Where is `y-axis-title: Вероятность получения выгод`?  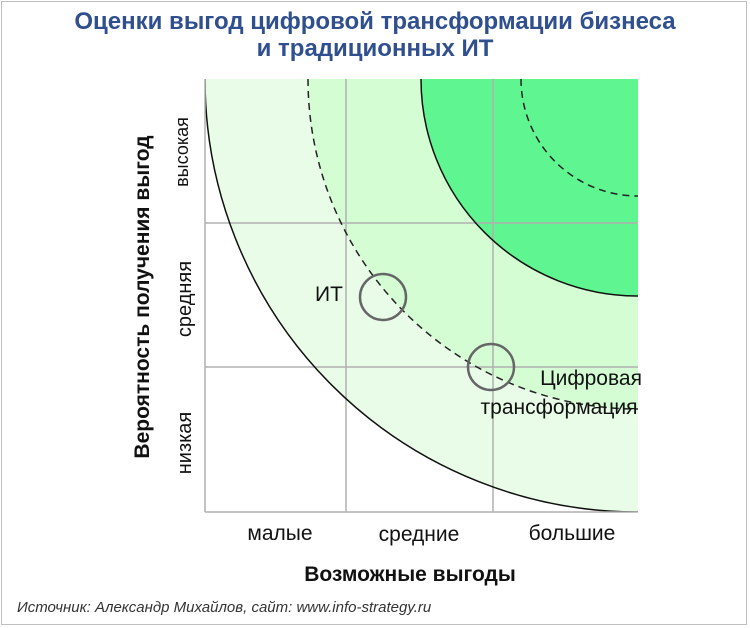
y-axis-title: Вероятность получения выгод is located at coordinates (142, 296).